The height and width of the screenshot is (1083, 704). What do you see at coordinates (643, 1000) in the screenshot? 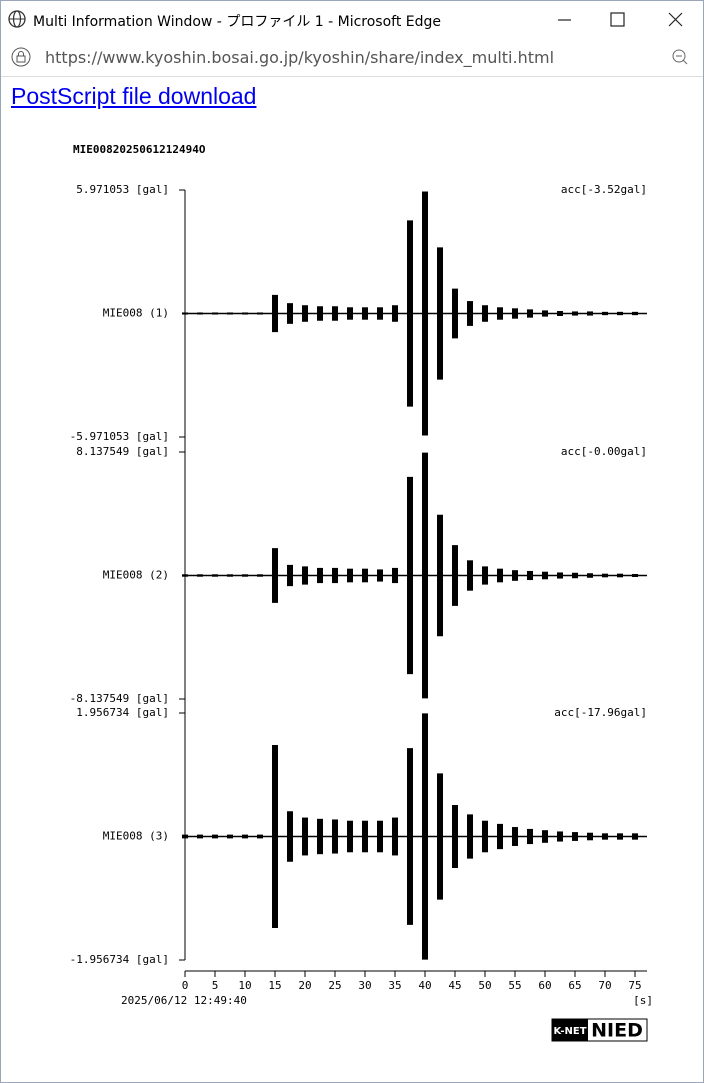
I see `x-unit: [s]` at bounding box center [643, 1000].